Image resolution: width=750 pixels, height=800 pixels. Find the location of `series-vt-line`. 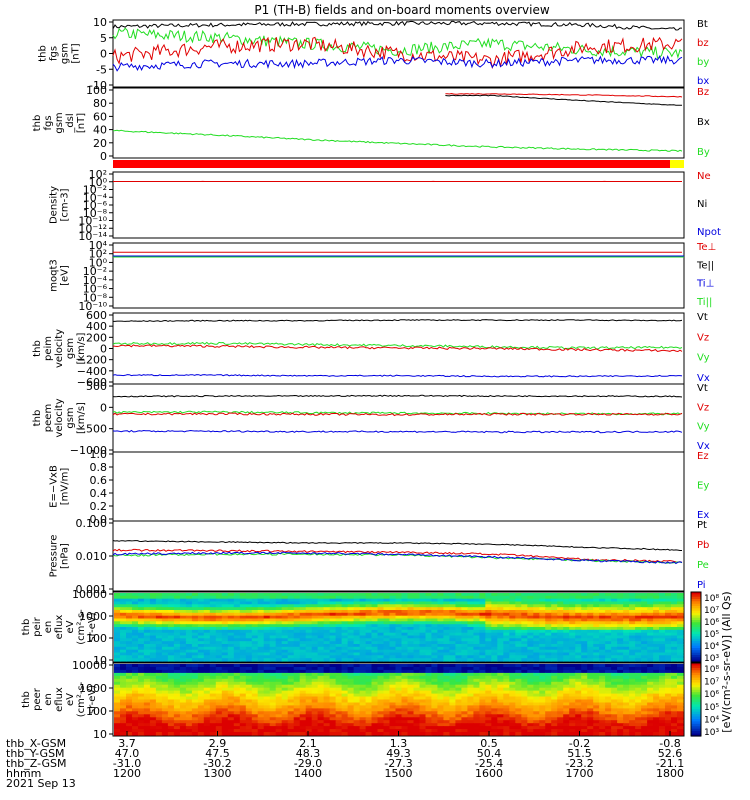

series-vt-line is located at coordinates (398, 320).